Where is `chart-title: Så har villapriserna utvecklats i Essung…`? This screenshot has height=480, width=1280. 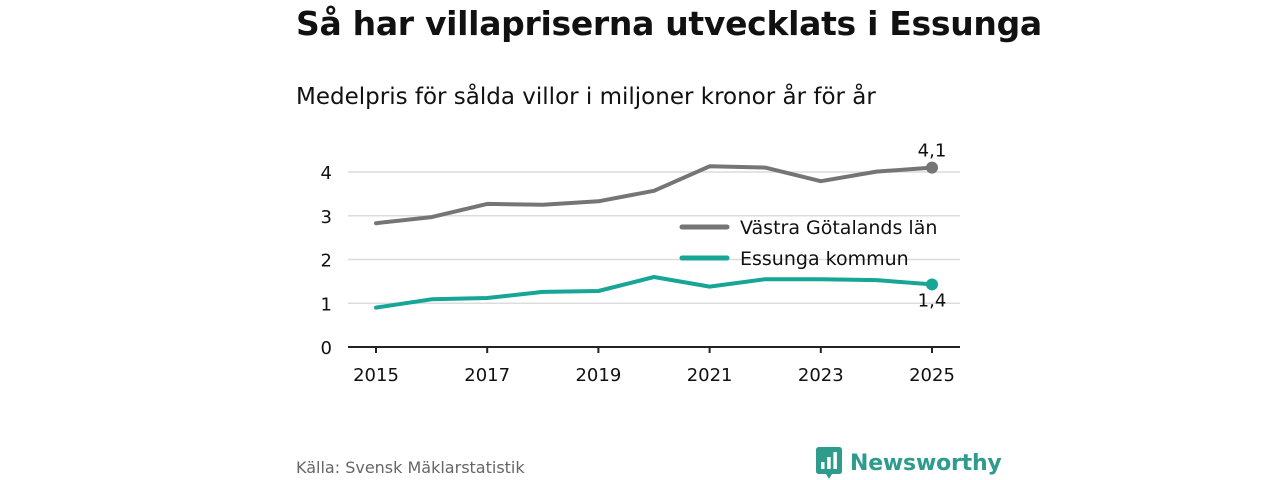
chart-title: Så har villapriserna utvecklats i Essung… is located at coordinates (669, 23).